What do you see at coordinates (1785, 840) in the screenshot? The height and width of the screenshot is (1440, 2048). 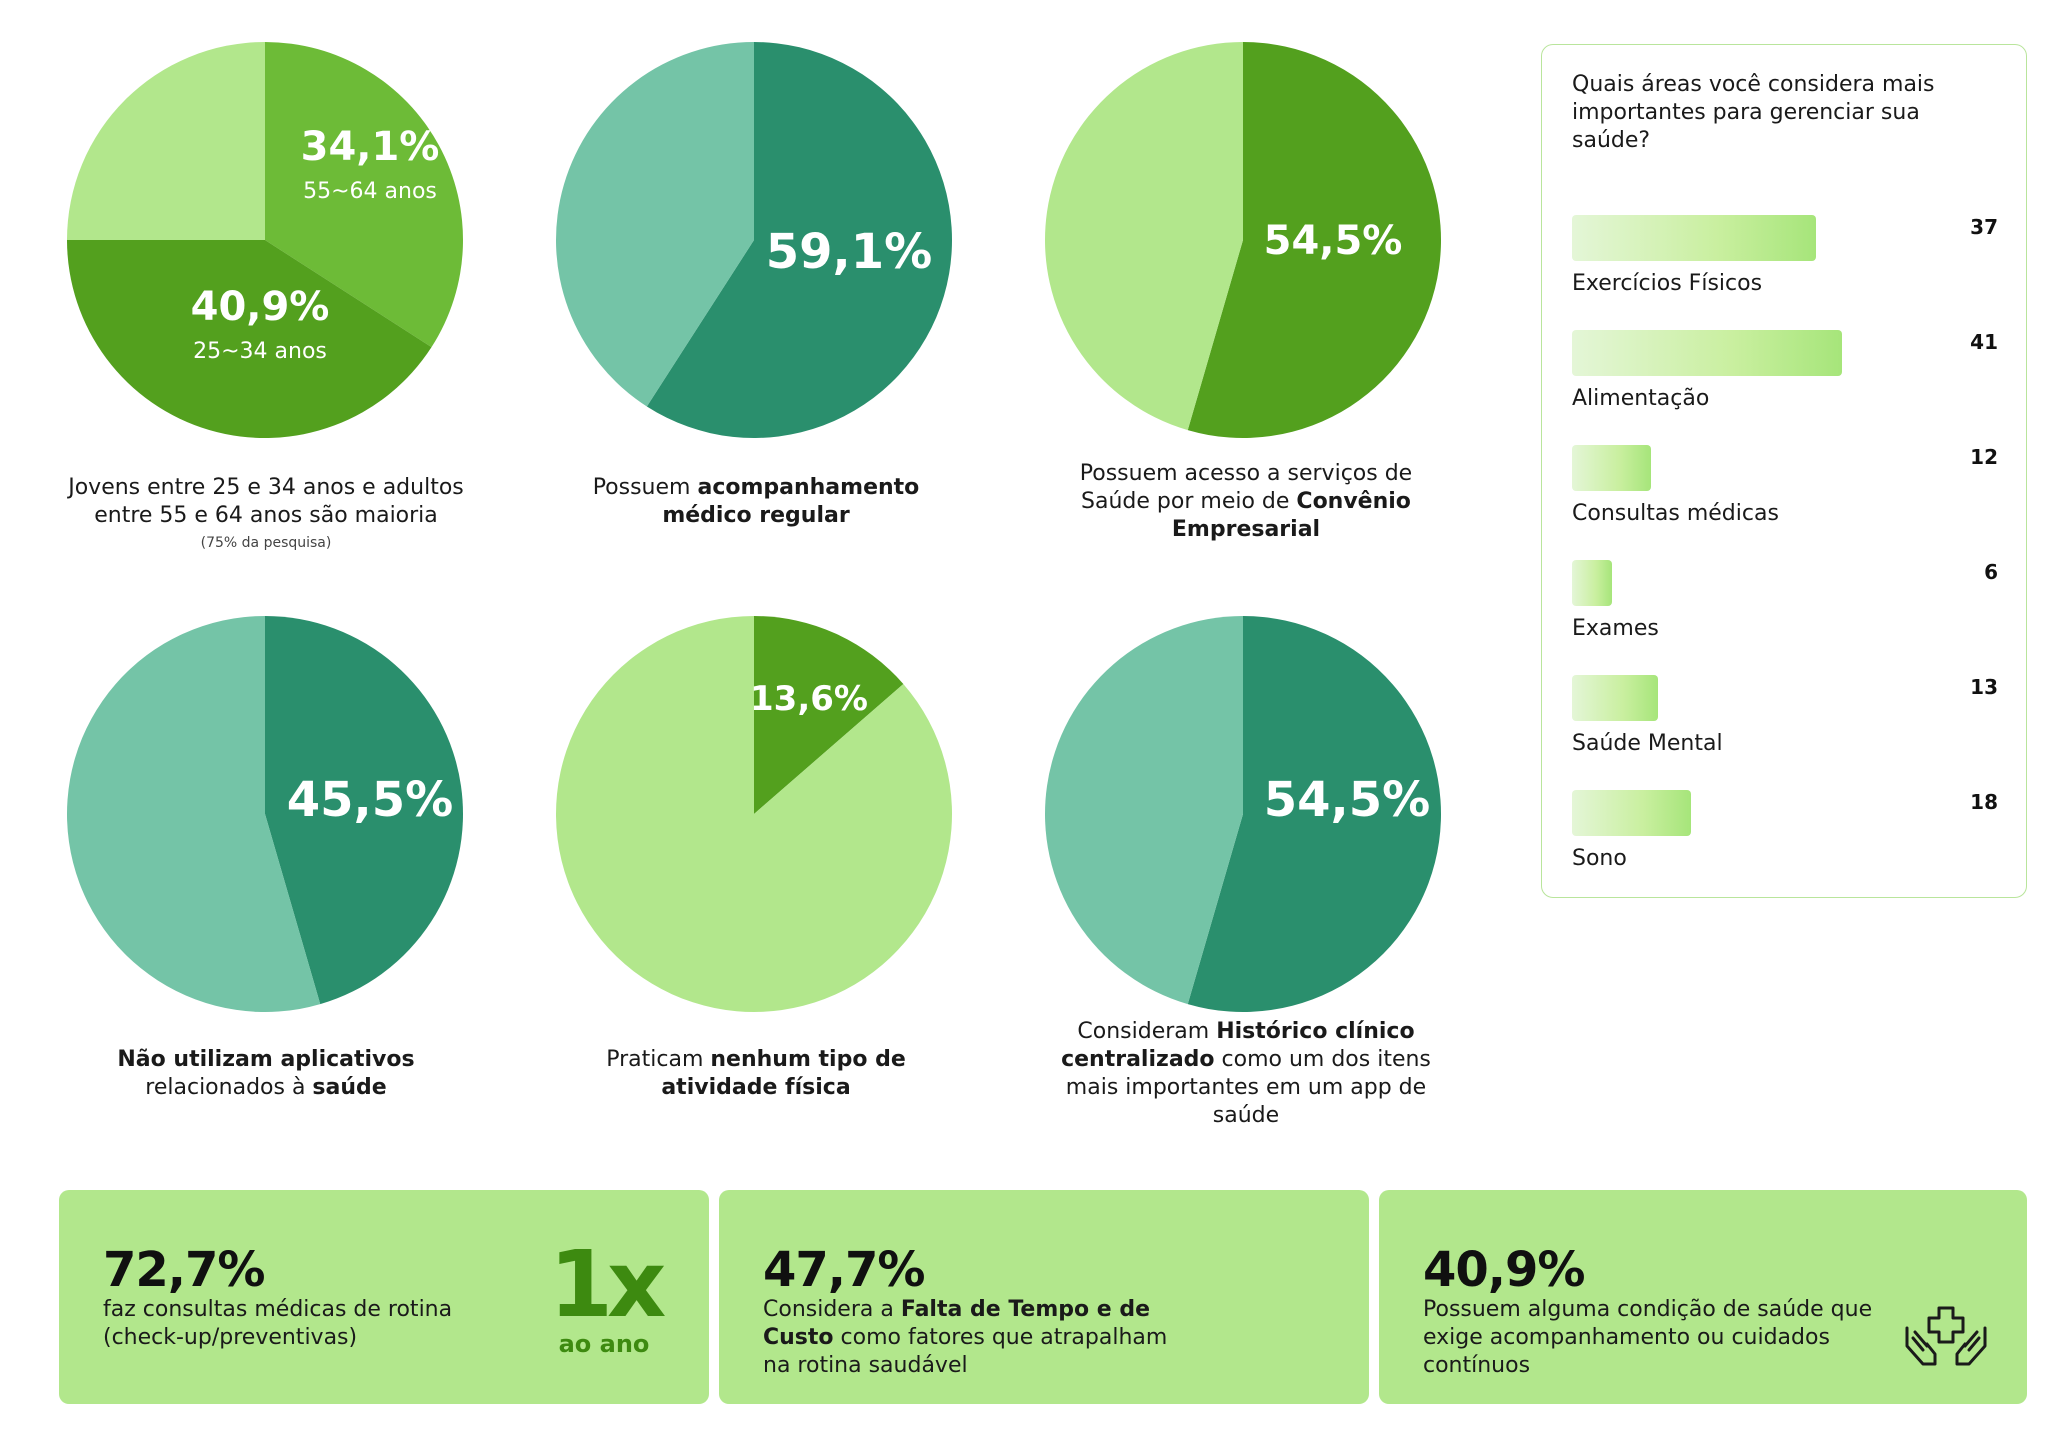 I see `bar-item: 18 Sono` at bounding box center [1785, 840].